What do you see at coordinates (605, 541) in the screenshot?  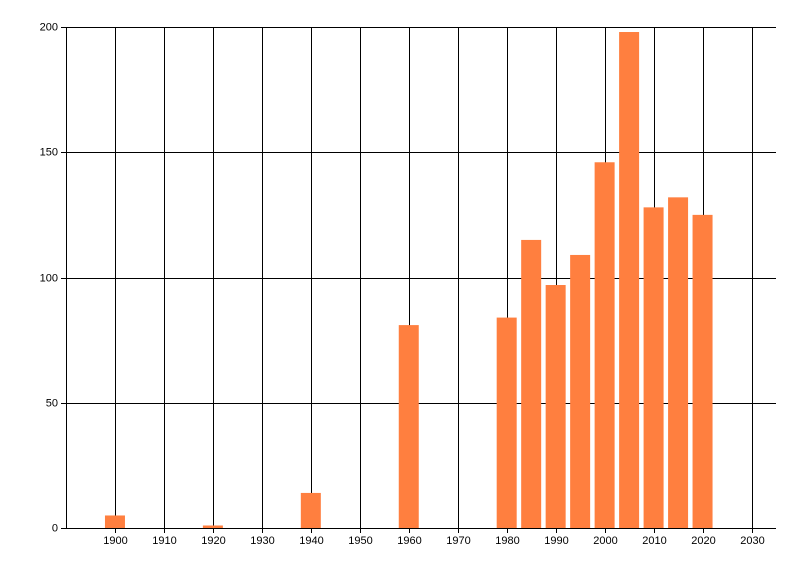 I see `x-tick-label: 2000` at bounding box center [605, 541].